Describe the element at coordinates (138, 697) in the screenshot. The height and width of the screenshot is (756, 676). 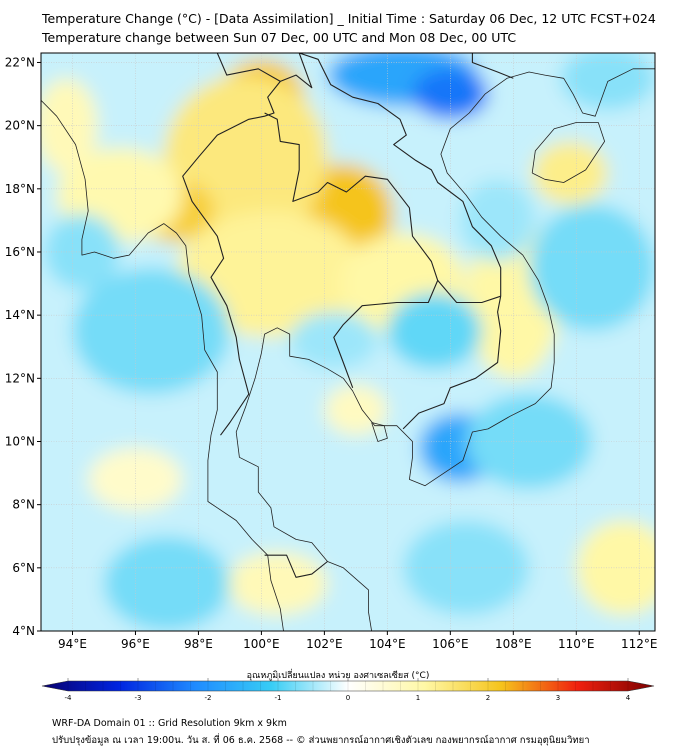
I see `colorbar-tick-label: -3` at that location.